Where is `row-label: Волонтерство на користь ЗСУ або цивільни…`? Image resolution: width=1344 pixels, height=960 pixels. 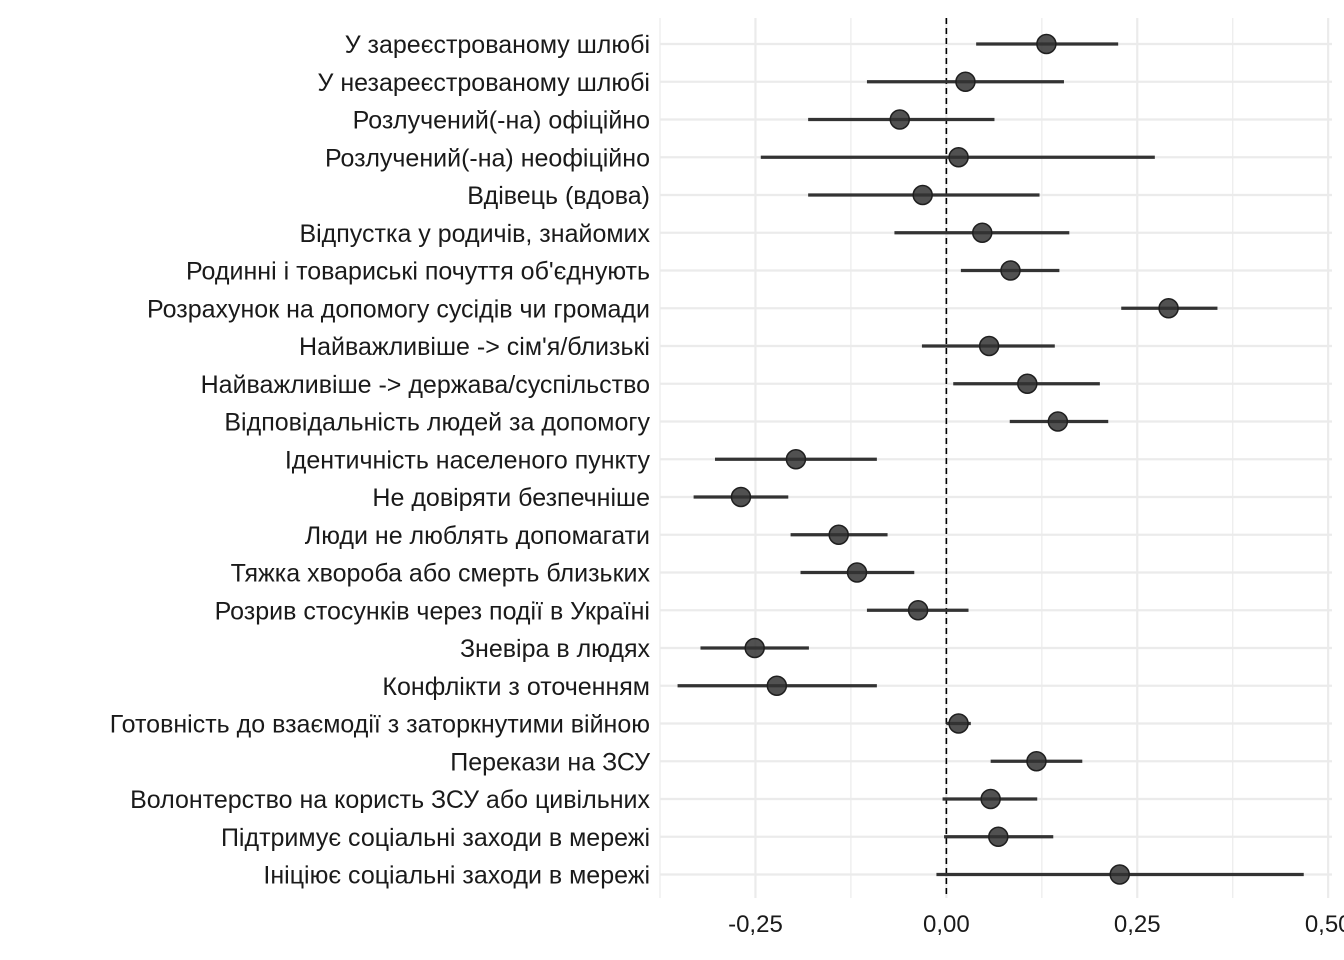 row-label: Волонтерство на користь ЗСУ або цивільни… is located at coordinates (390, 800).